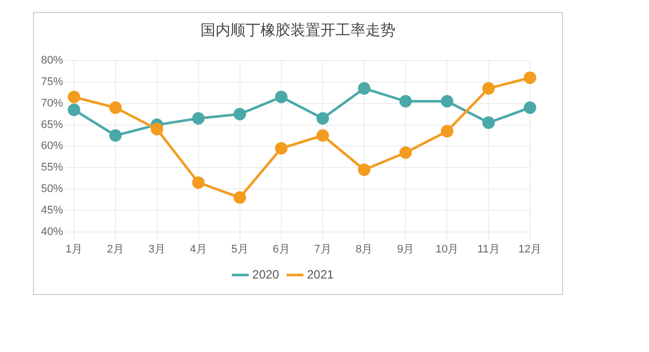 The height and width of the screenshot is (352, 649). I want to click on y-tick-label: 55%, so click(52, 168).